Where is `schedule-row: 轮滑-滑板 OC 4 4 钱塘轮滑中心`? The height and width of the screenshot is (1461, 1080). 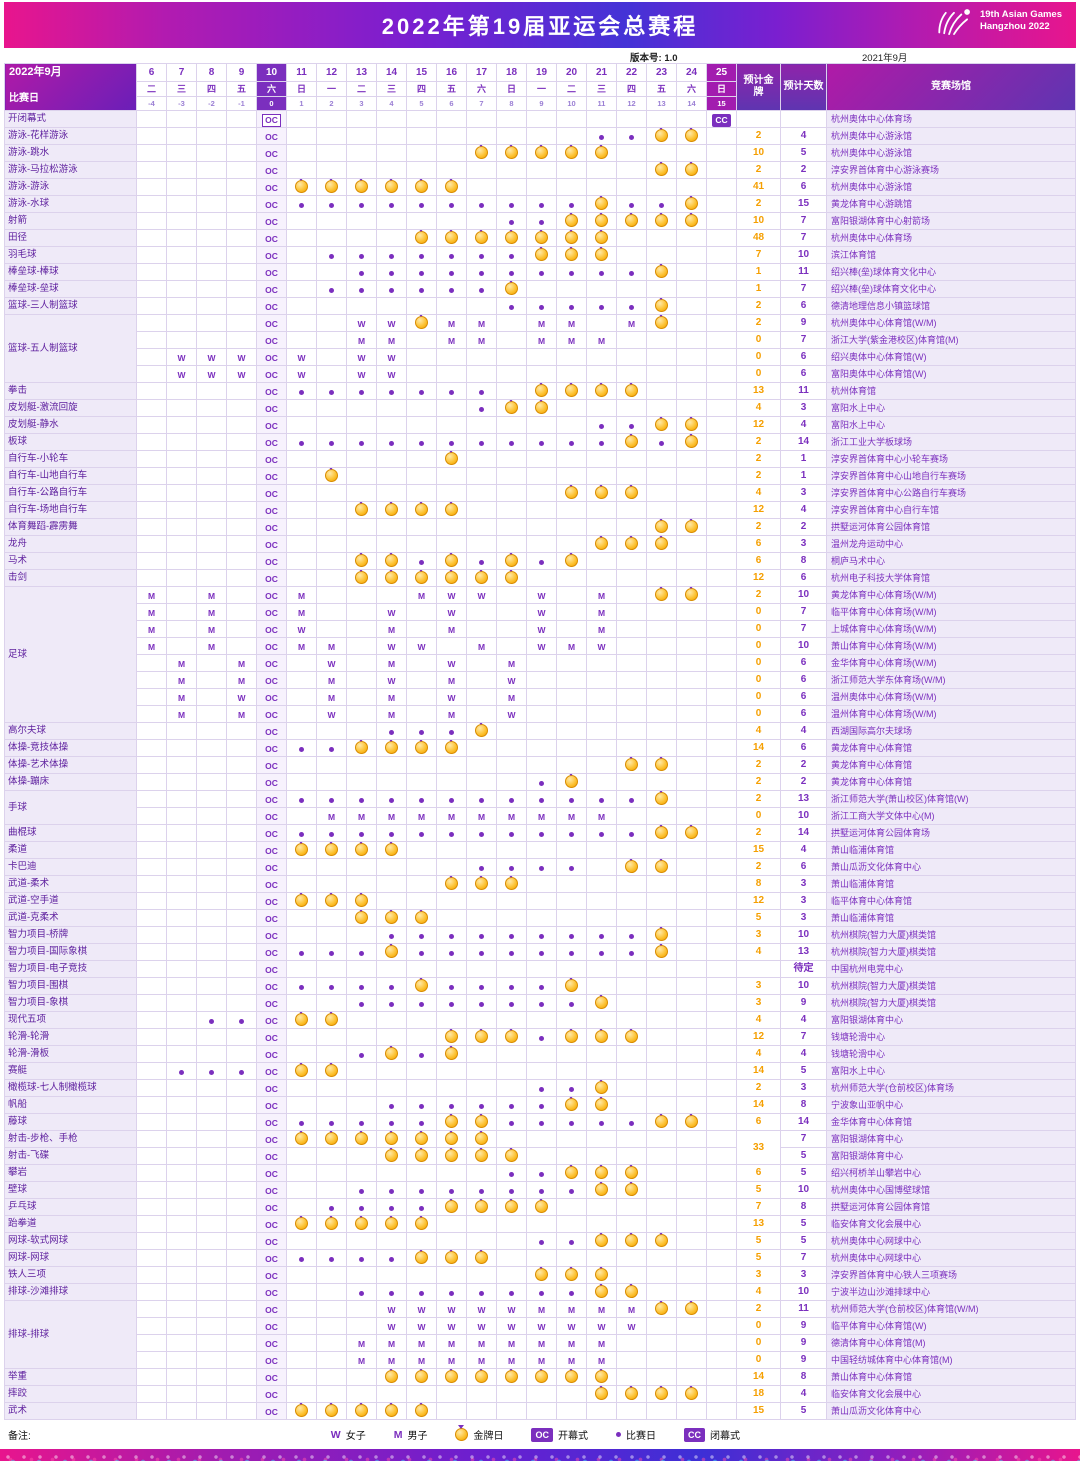
schedule-row: 轮滑-滑板 OC 4 4 钱塘轮滑中心 is located at coordinates (540, 1054).